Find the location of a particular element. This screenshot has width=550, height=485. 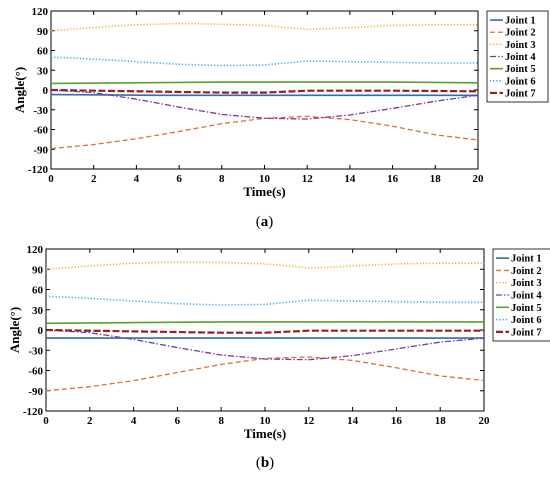

panel-caption: (a) is located at coordinates (265, 222).